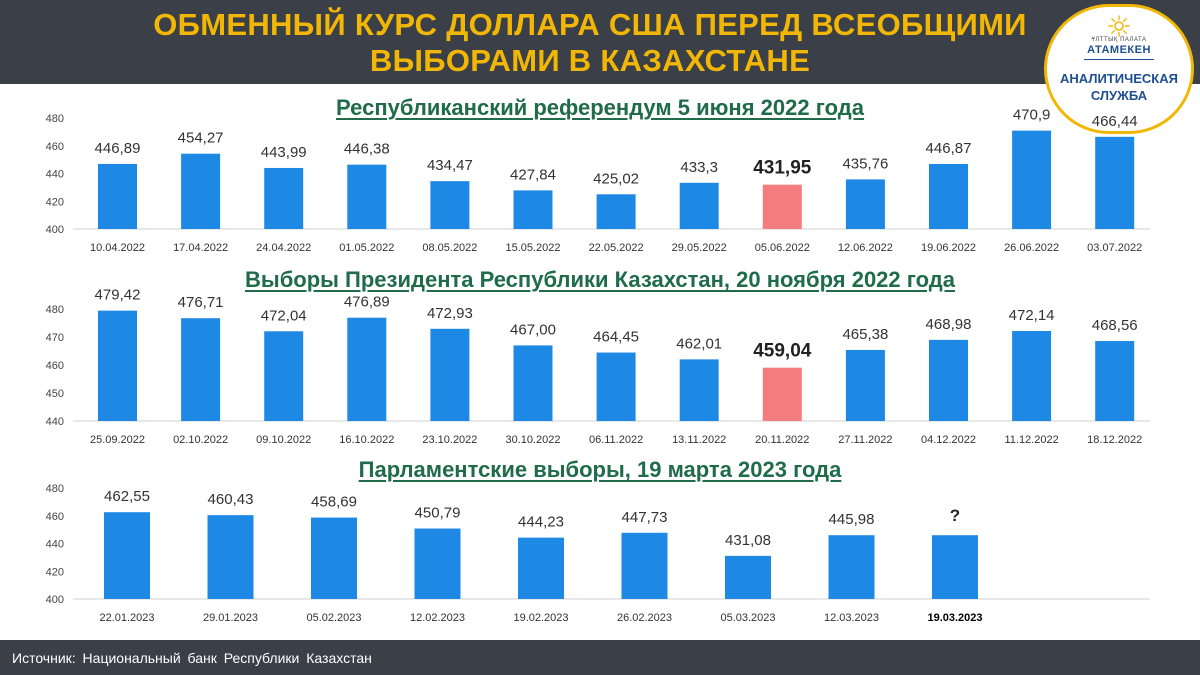 The image size is (1200, 675). What do you see at coordinates (367, 149) in the screenshot?
I see `chart1-data-label: 446,38` at bounding box center [367, 149].